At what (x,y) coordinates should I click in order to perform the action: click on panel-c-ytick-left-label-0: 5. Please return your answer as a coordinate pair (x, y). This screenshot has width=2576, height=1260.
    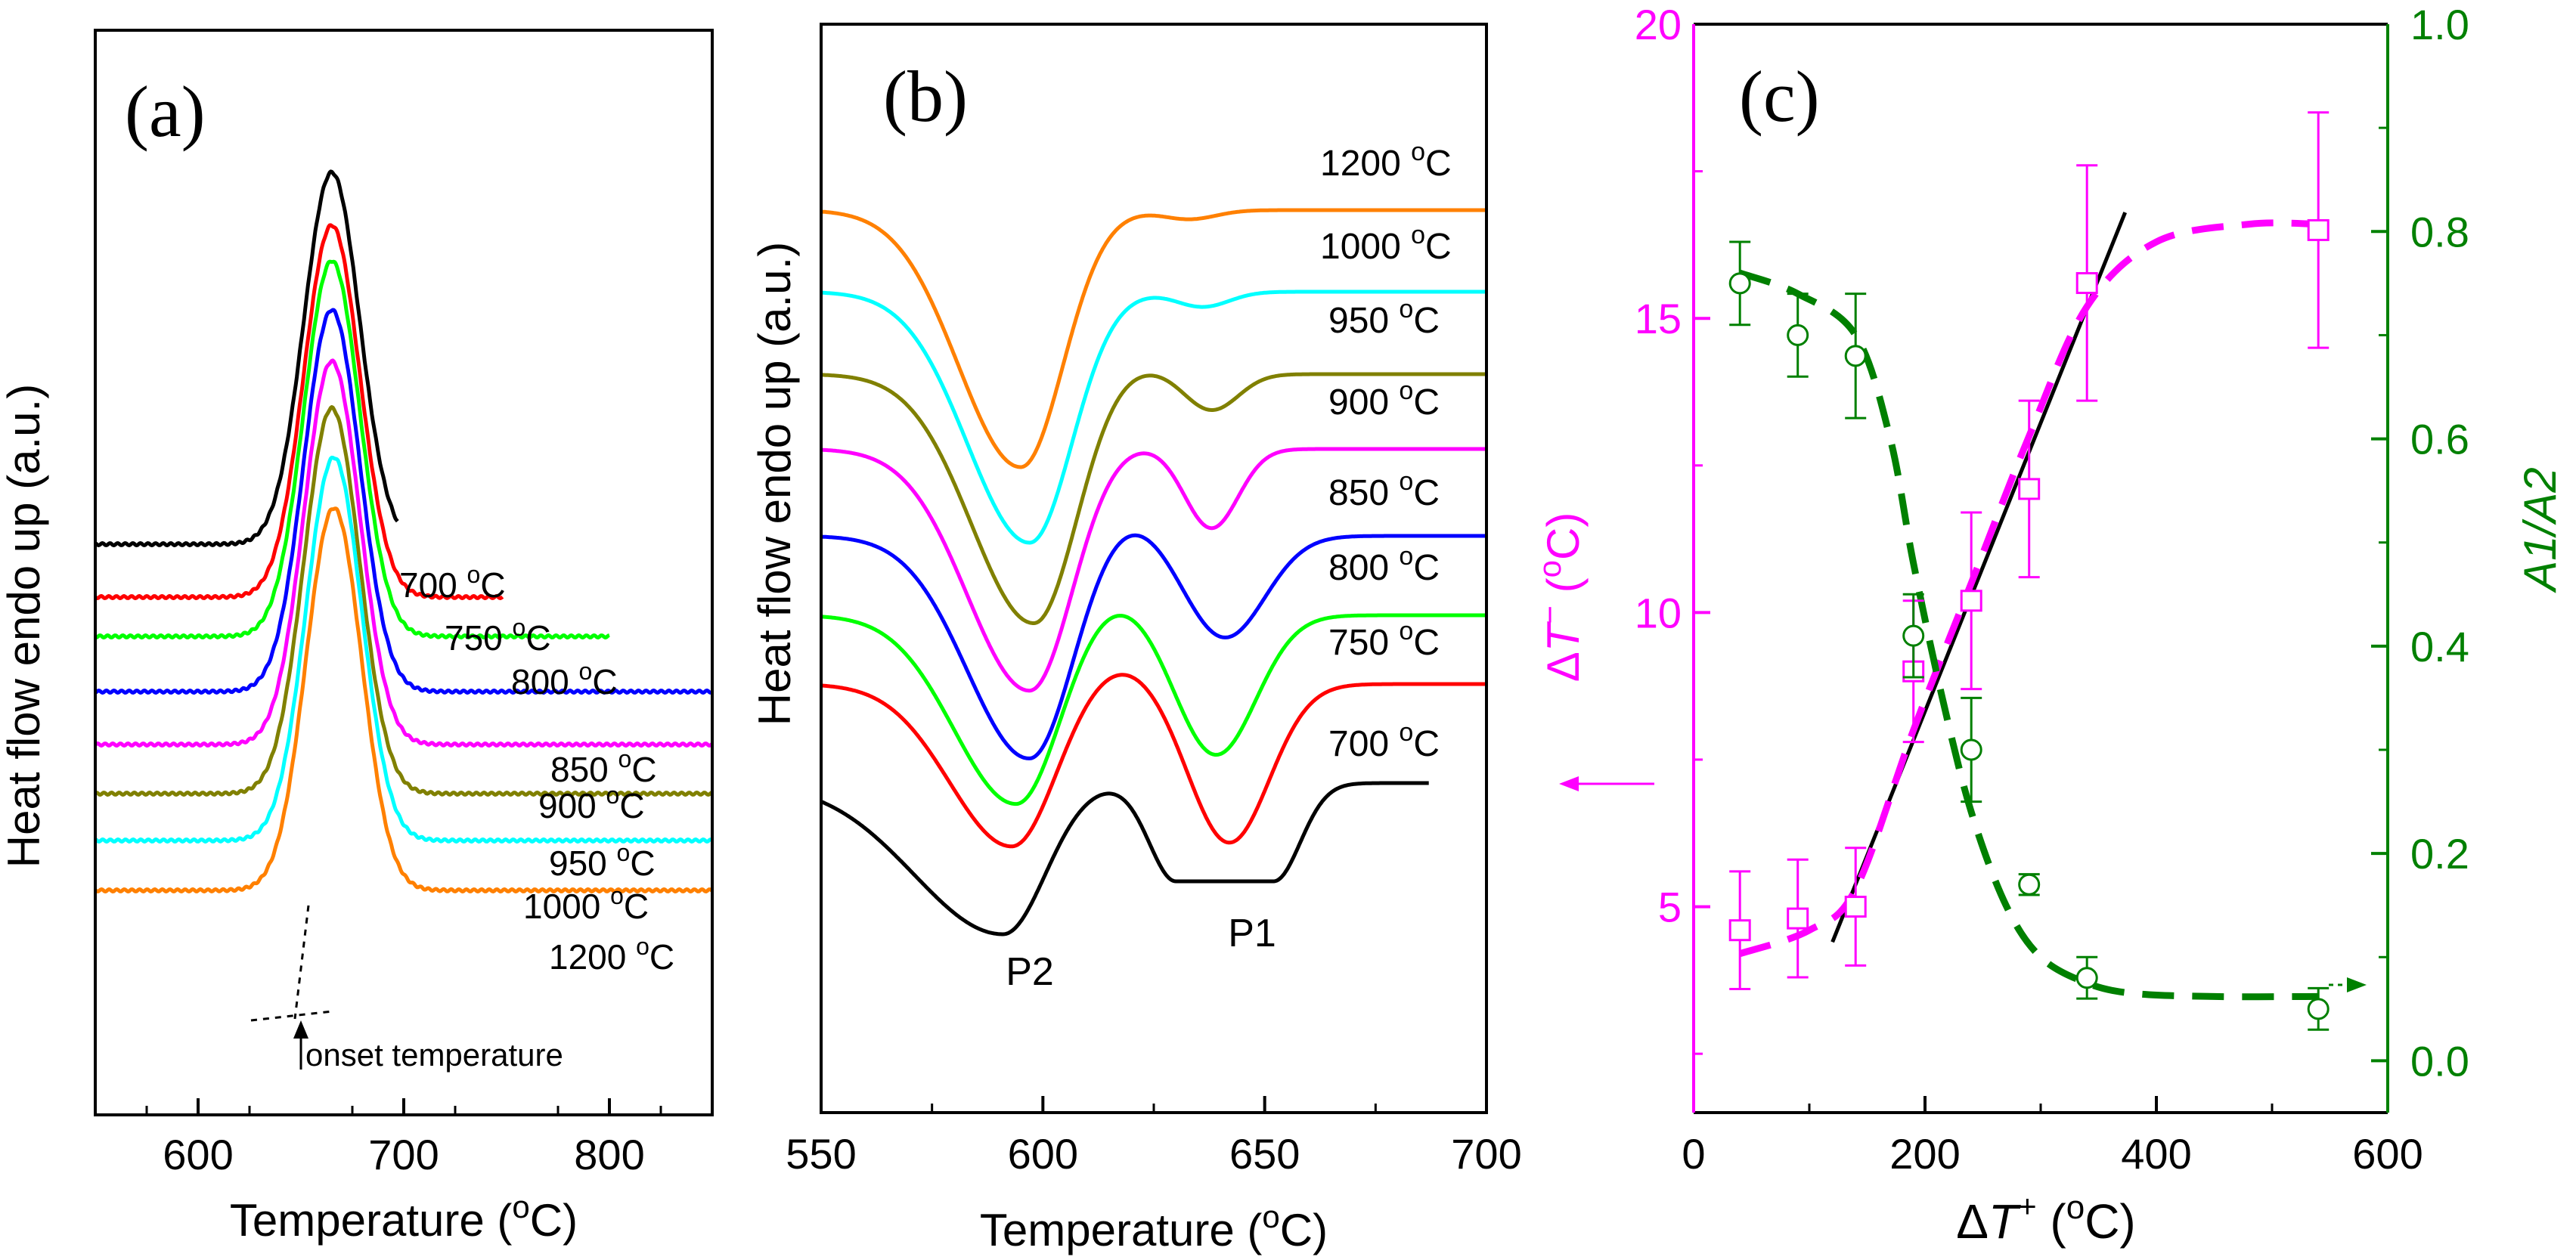
    Looking at the image, I should click on (1670, 907).